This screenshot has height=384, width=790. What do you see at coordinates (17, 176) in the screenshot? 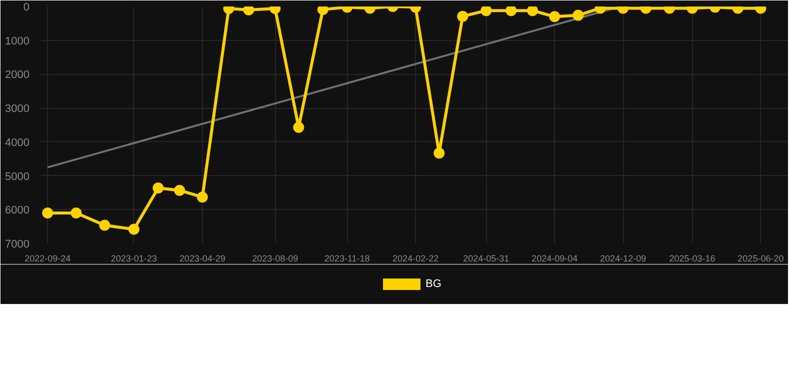
I see `y-tick-label: 5000` at bounding box center [17, 176].